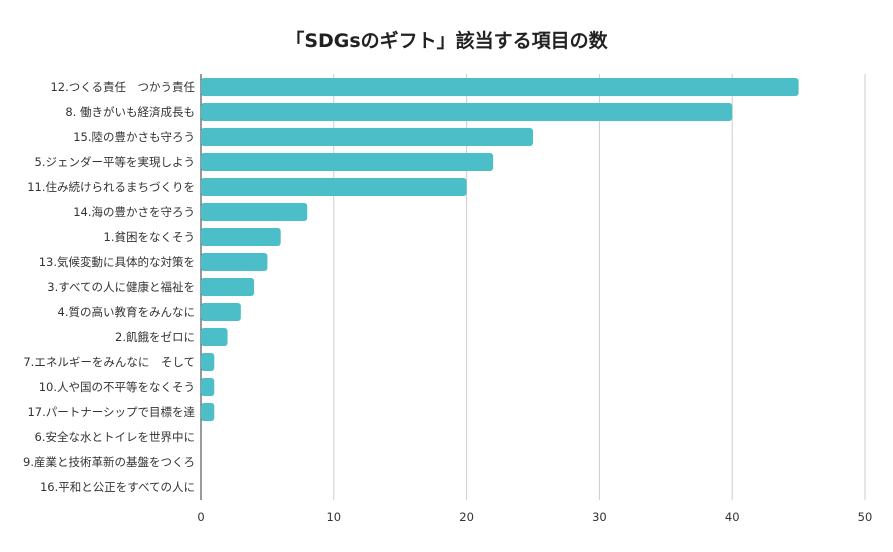  Describe the element at coordinates (466, 517) in the screenshot. I see `x-tick-label: 20` at that location.